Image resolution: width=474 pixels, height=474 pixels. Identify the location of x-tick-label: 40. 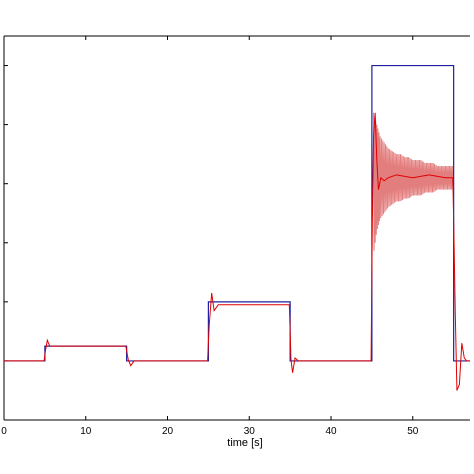
(331, 431).